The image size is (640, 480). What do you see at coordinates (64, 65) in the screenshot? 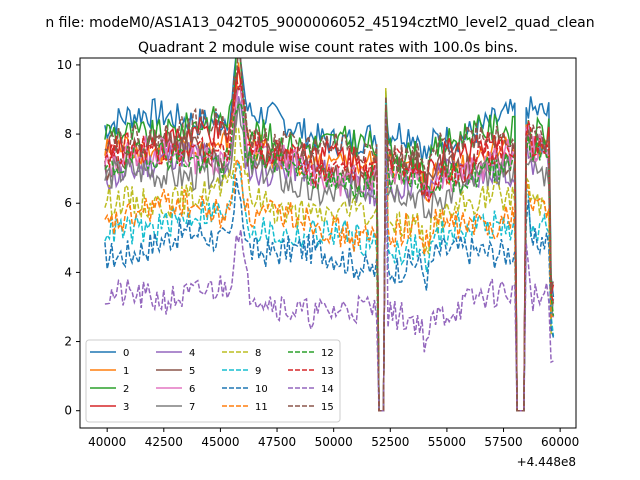
I see `y-tick-label: 10` at bounding box center [64, 65].